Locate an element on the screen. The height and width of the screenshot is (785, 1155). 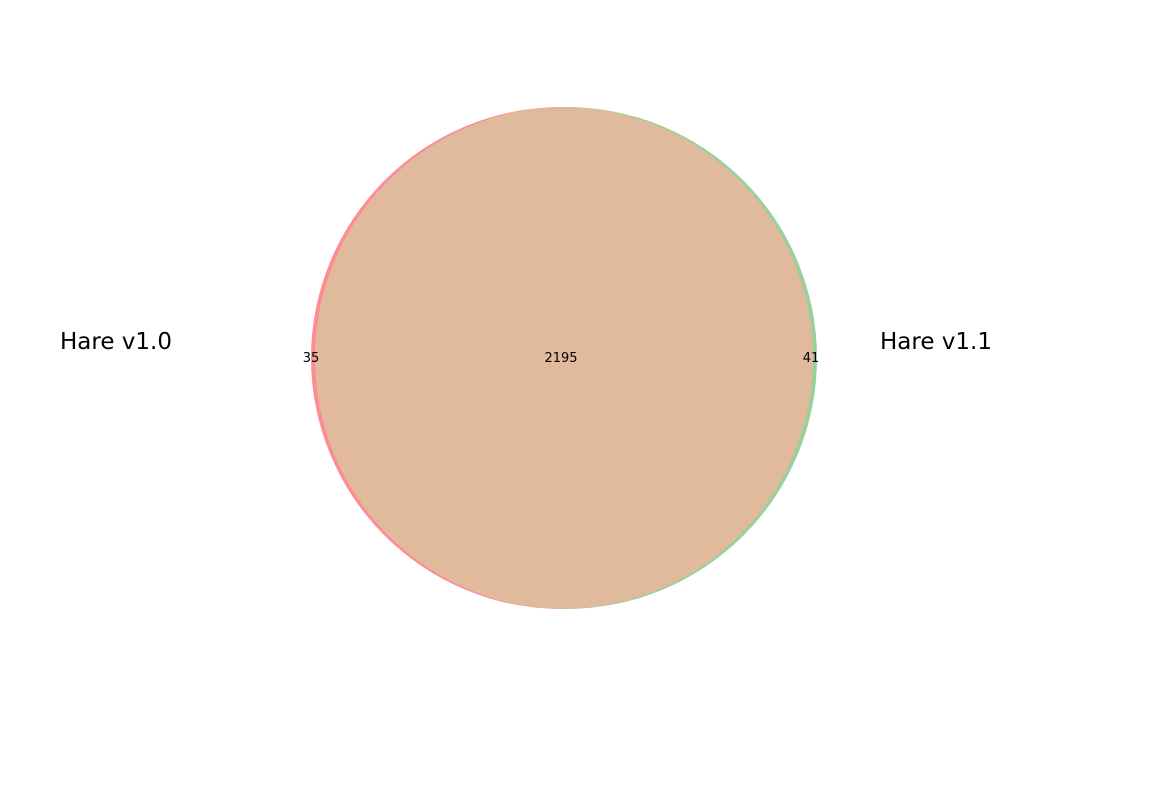
region-count-only-left: 35 is located at coordinates (311, 358).